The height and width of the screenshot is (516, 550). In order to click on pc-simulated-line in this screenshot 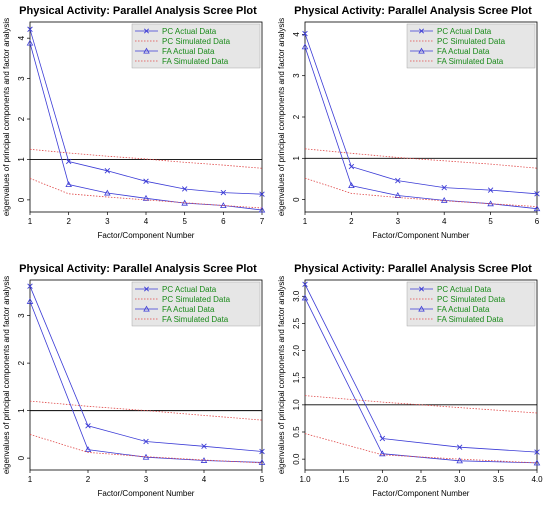, I will do `click(146, 158)`.